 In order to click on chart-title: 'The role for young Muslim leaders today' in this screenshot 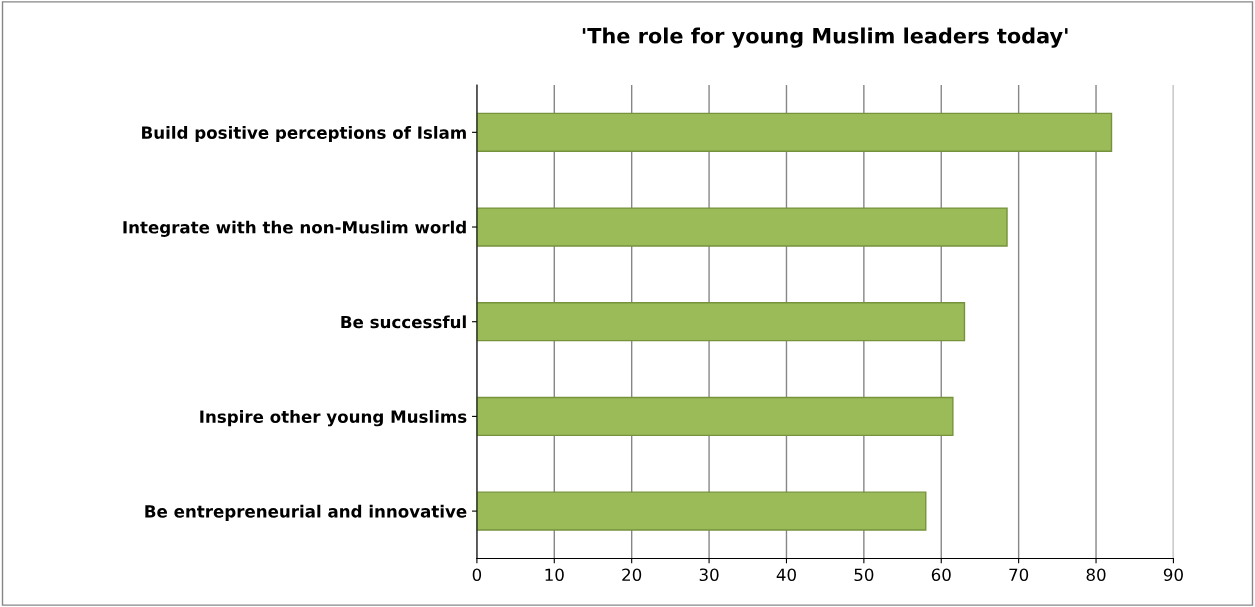, I will do `click(825, 37)`.